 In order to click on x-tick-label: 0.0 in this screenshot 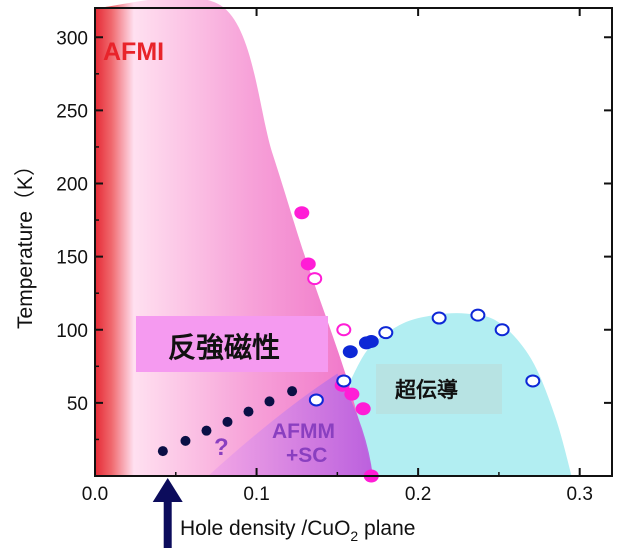, I will do `click(95, 494)`.